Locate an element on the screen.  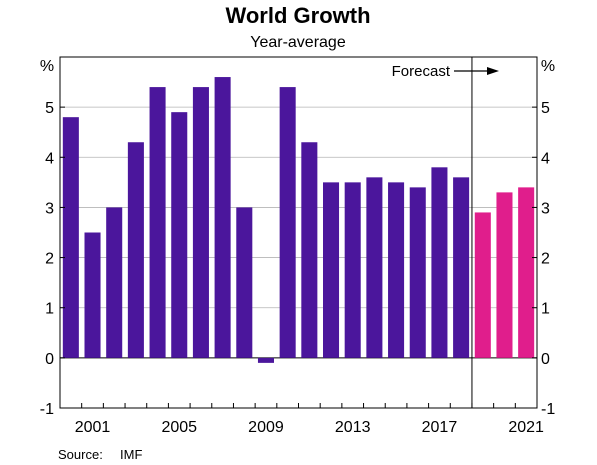
left-unit-label: % is located at coordinates (47, 66).